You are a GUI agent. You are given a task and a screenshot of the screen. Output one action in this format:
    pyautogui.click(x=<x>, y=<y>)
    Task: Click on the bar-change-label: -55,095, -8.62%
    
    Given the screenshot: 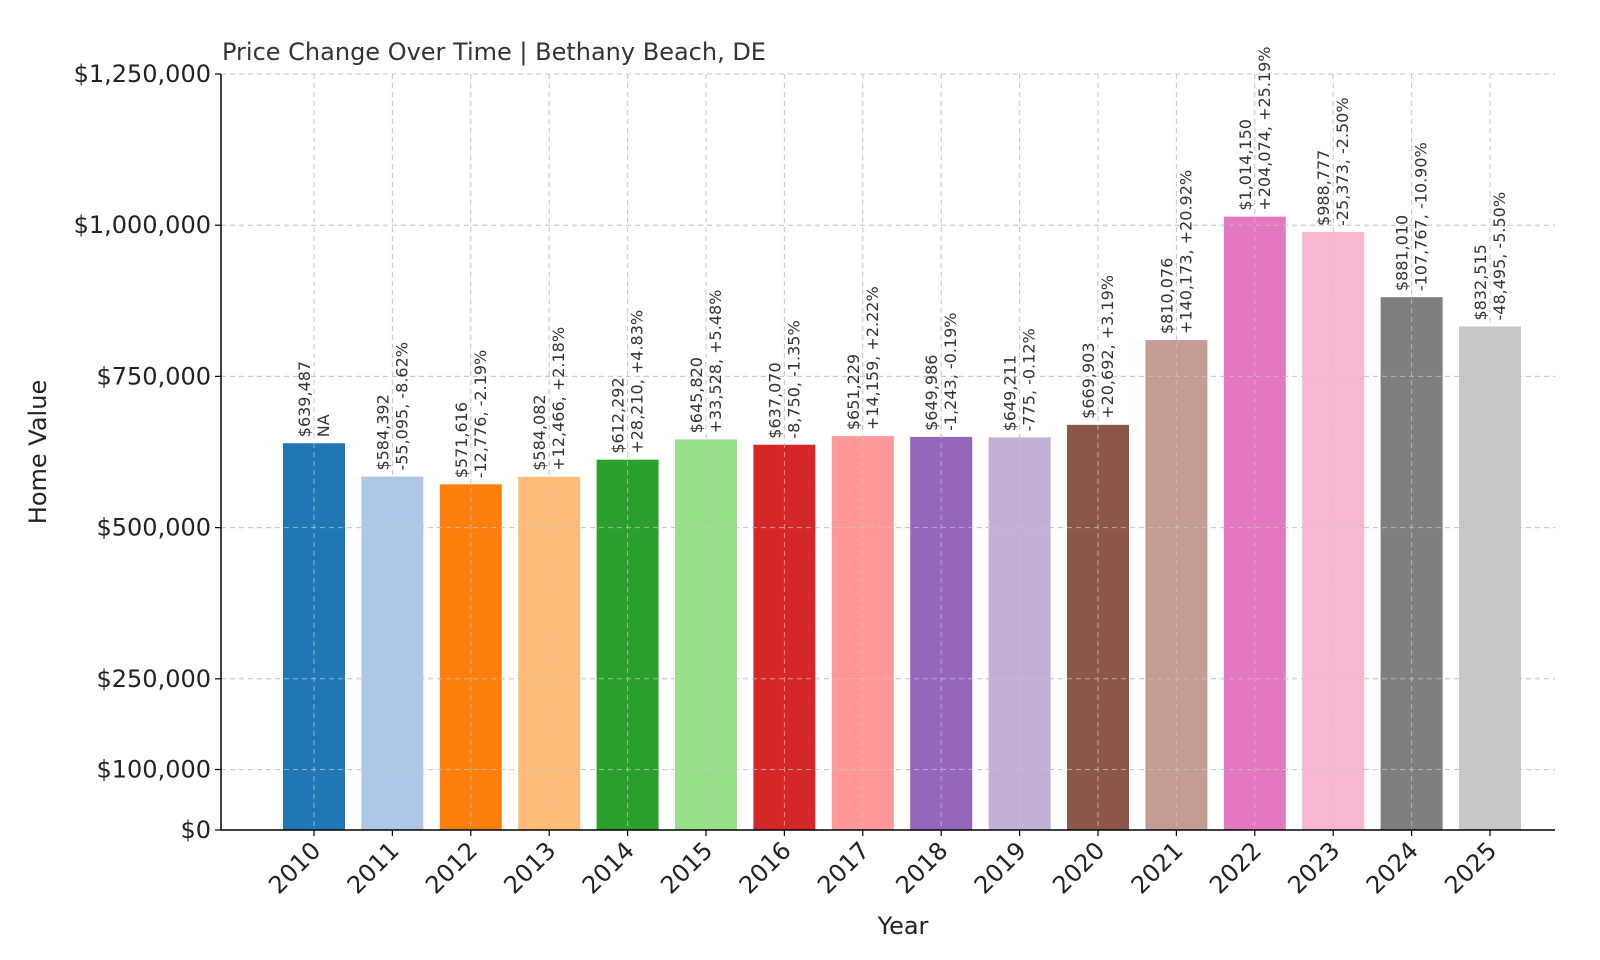 What is the action you would take?
    pyautogui.click(x=401, y=406)
    